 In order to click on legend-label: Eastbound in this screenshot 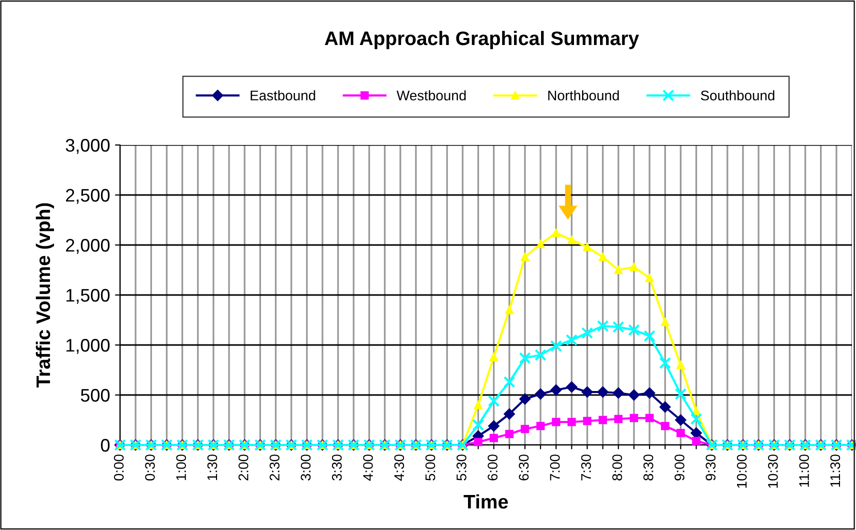, I will do `click(283, 95)`.